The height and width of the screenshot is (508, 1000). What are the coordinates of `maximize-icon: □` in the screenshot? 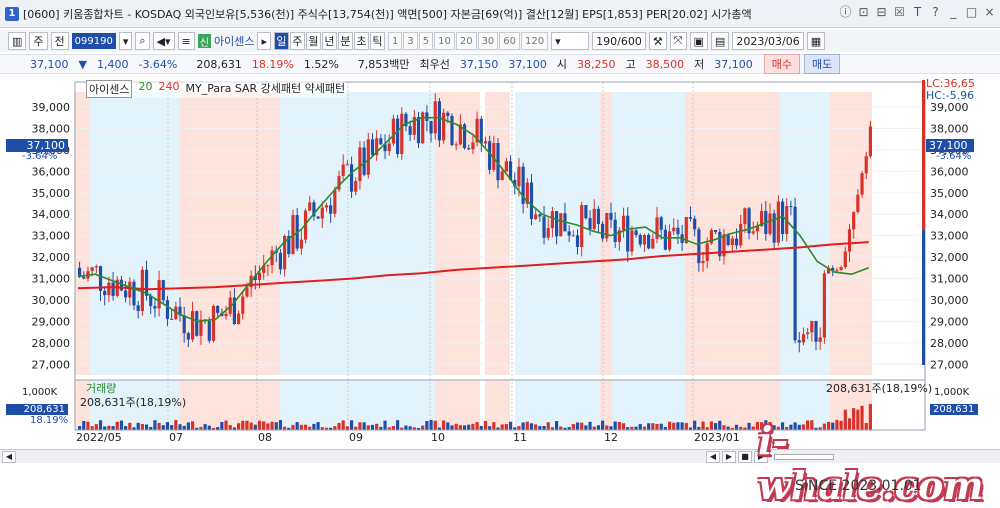 It's located at (971, 12).